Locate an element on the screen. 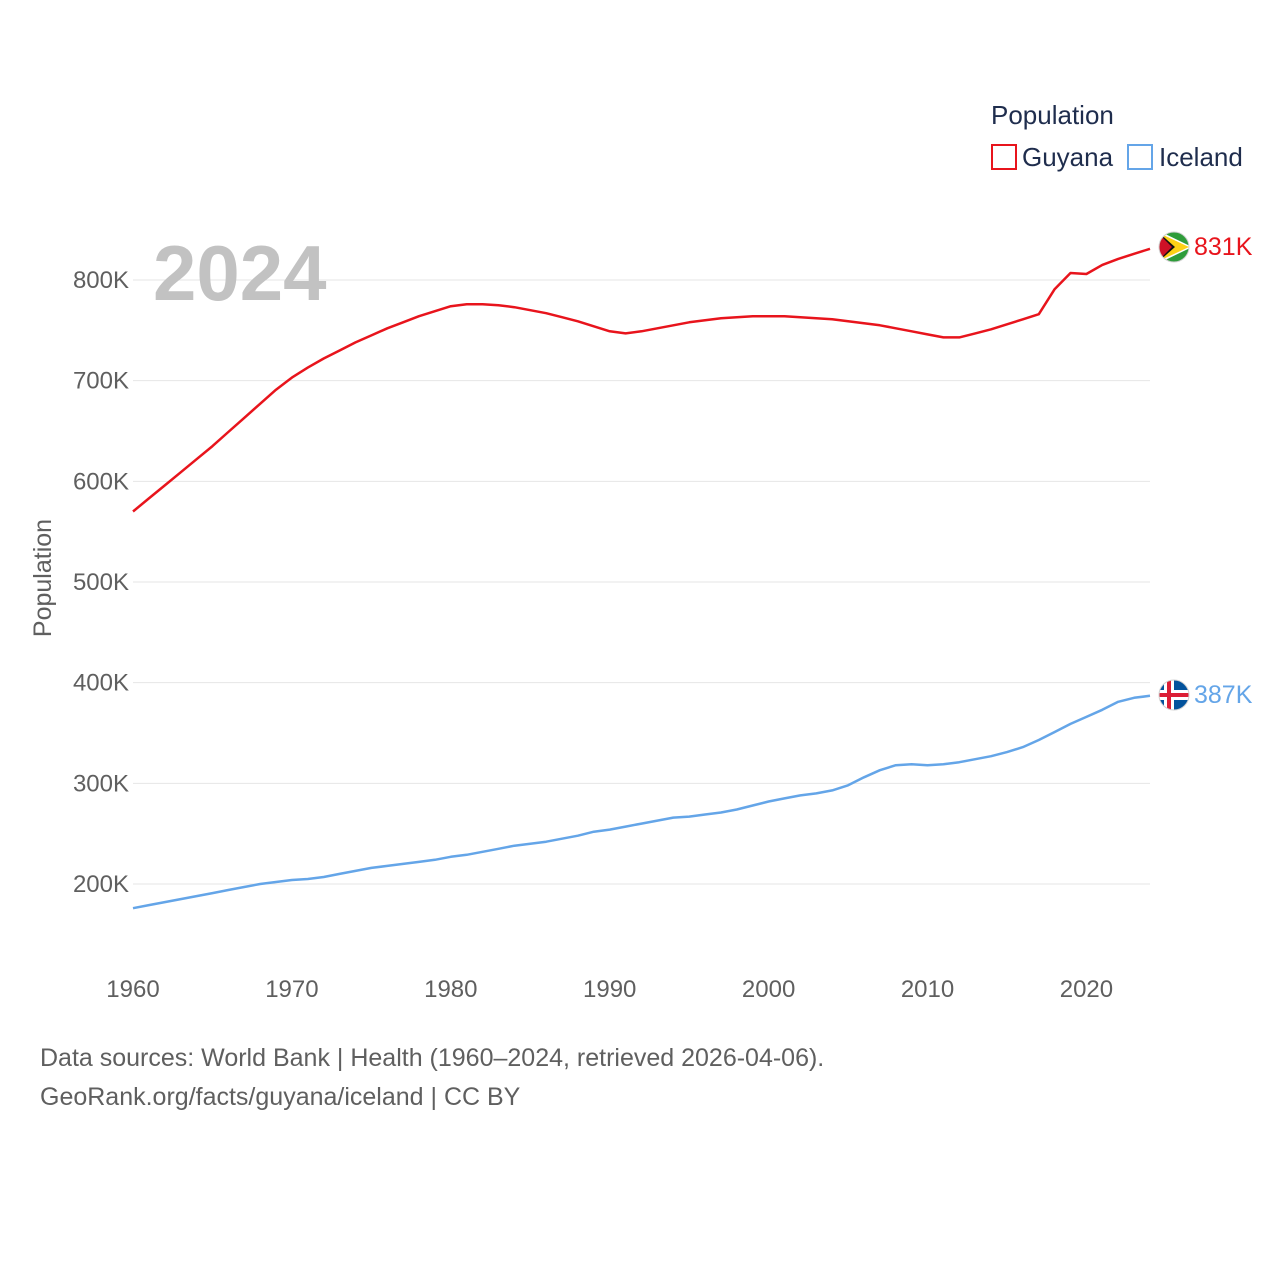  x-axis-ticks: 1960 1970 1980 1990 2000 2010 2020 is located at coordinates (609, 989).